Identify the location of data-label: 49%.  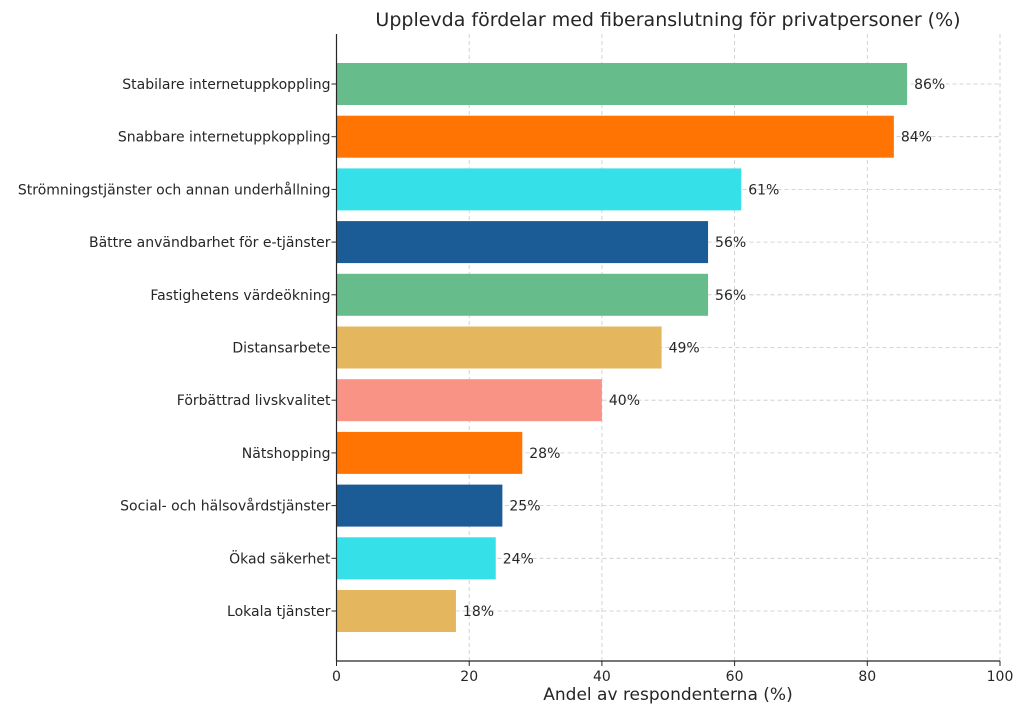
(684, 349).